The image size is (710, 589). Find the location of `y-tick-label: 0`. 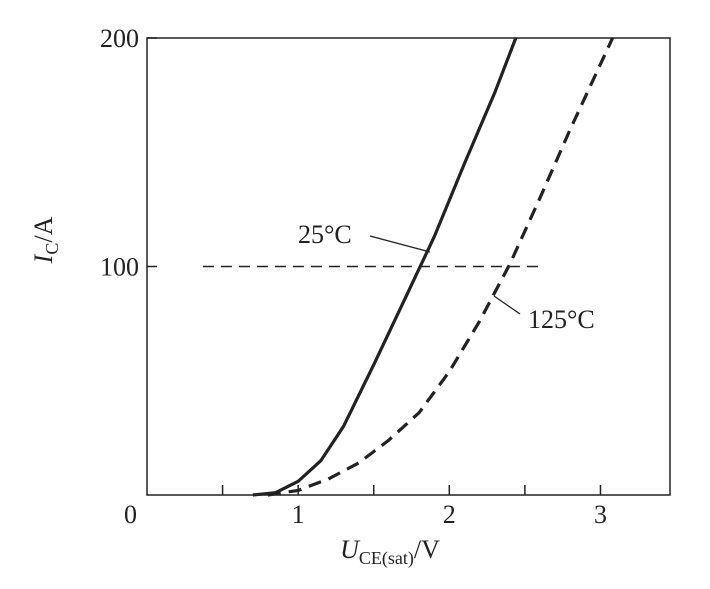

y-tick-label: 0 is located at coordinates (130, 514).